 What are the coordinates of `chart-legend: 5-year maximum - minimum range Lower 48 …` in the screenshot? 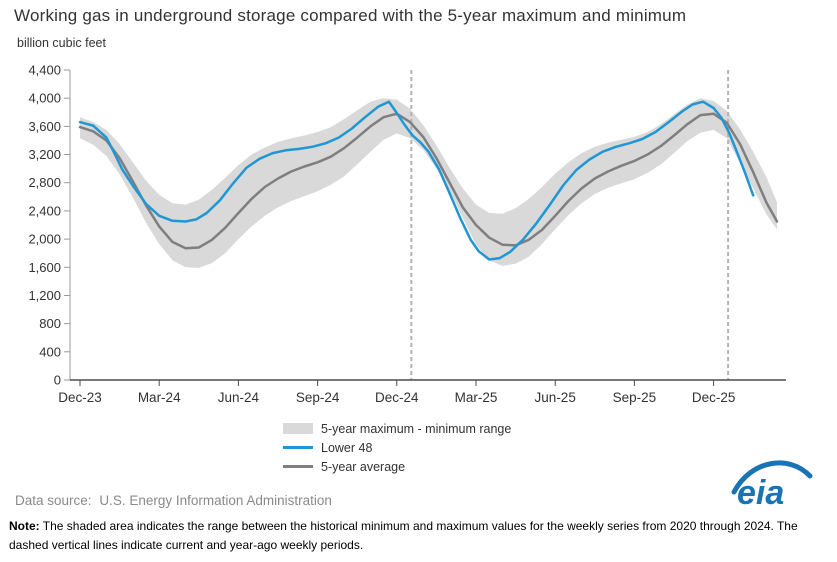 It's located at (397, 447).